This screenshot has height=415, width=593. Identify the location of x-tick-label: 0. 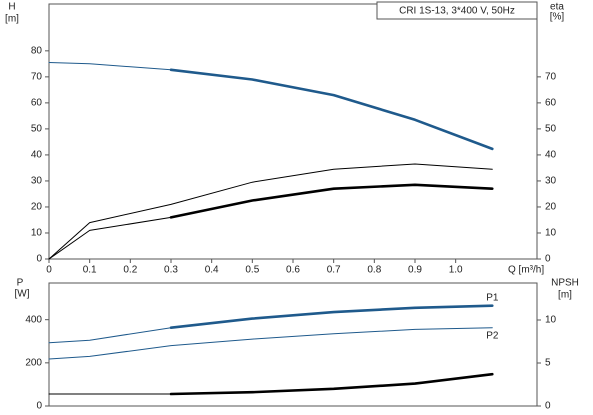
(49, 270).